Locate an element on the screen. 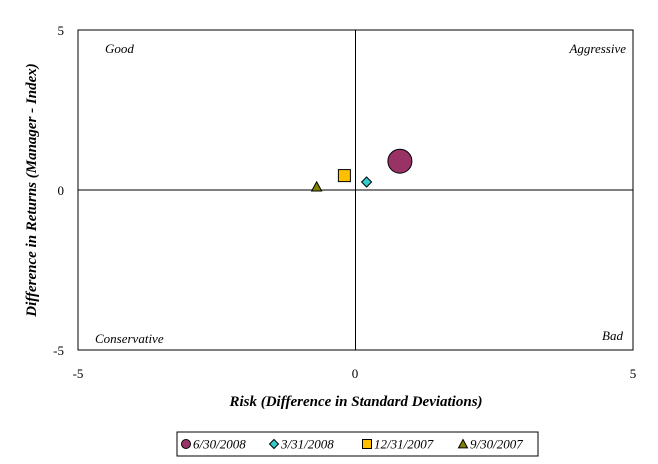  quadrant-label-bad: Bad is located at coordinates (612, 335).